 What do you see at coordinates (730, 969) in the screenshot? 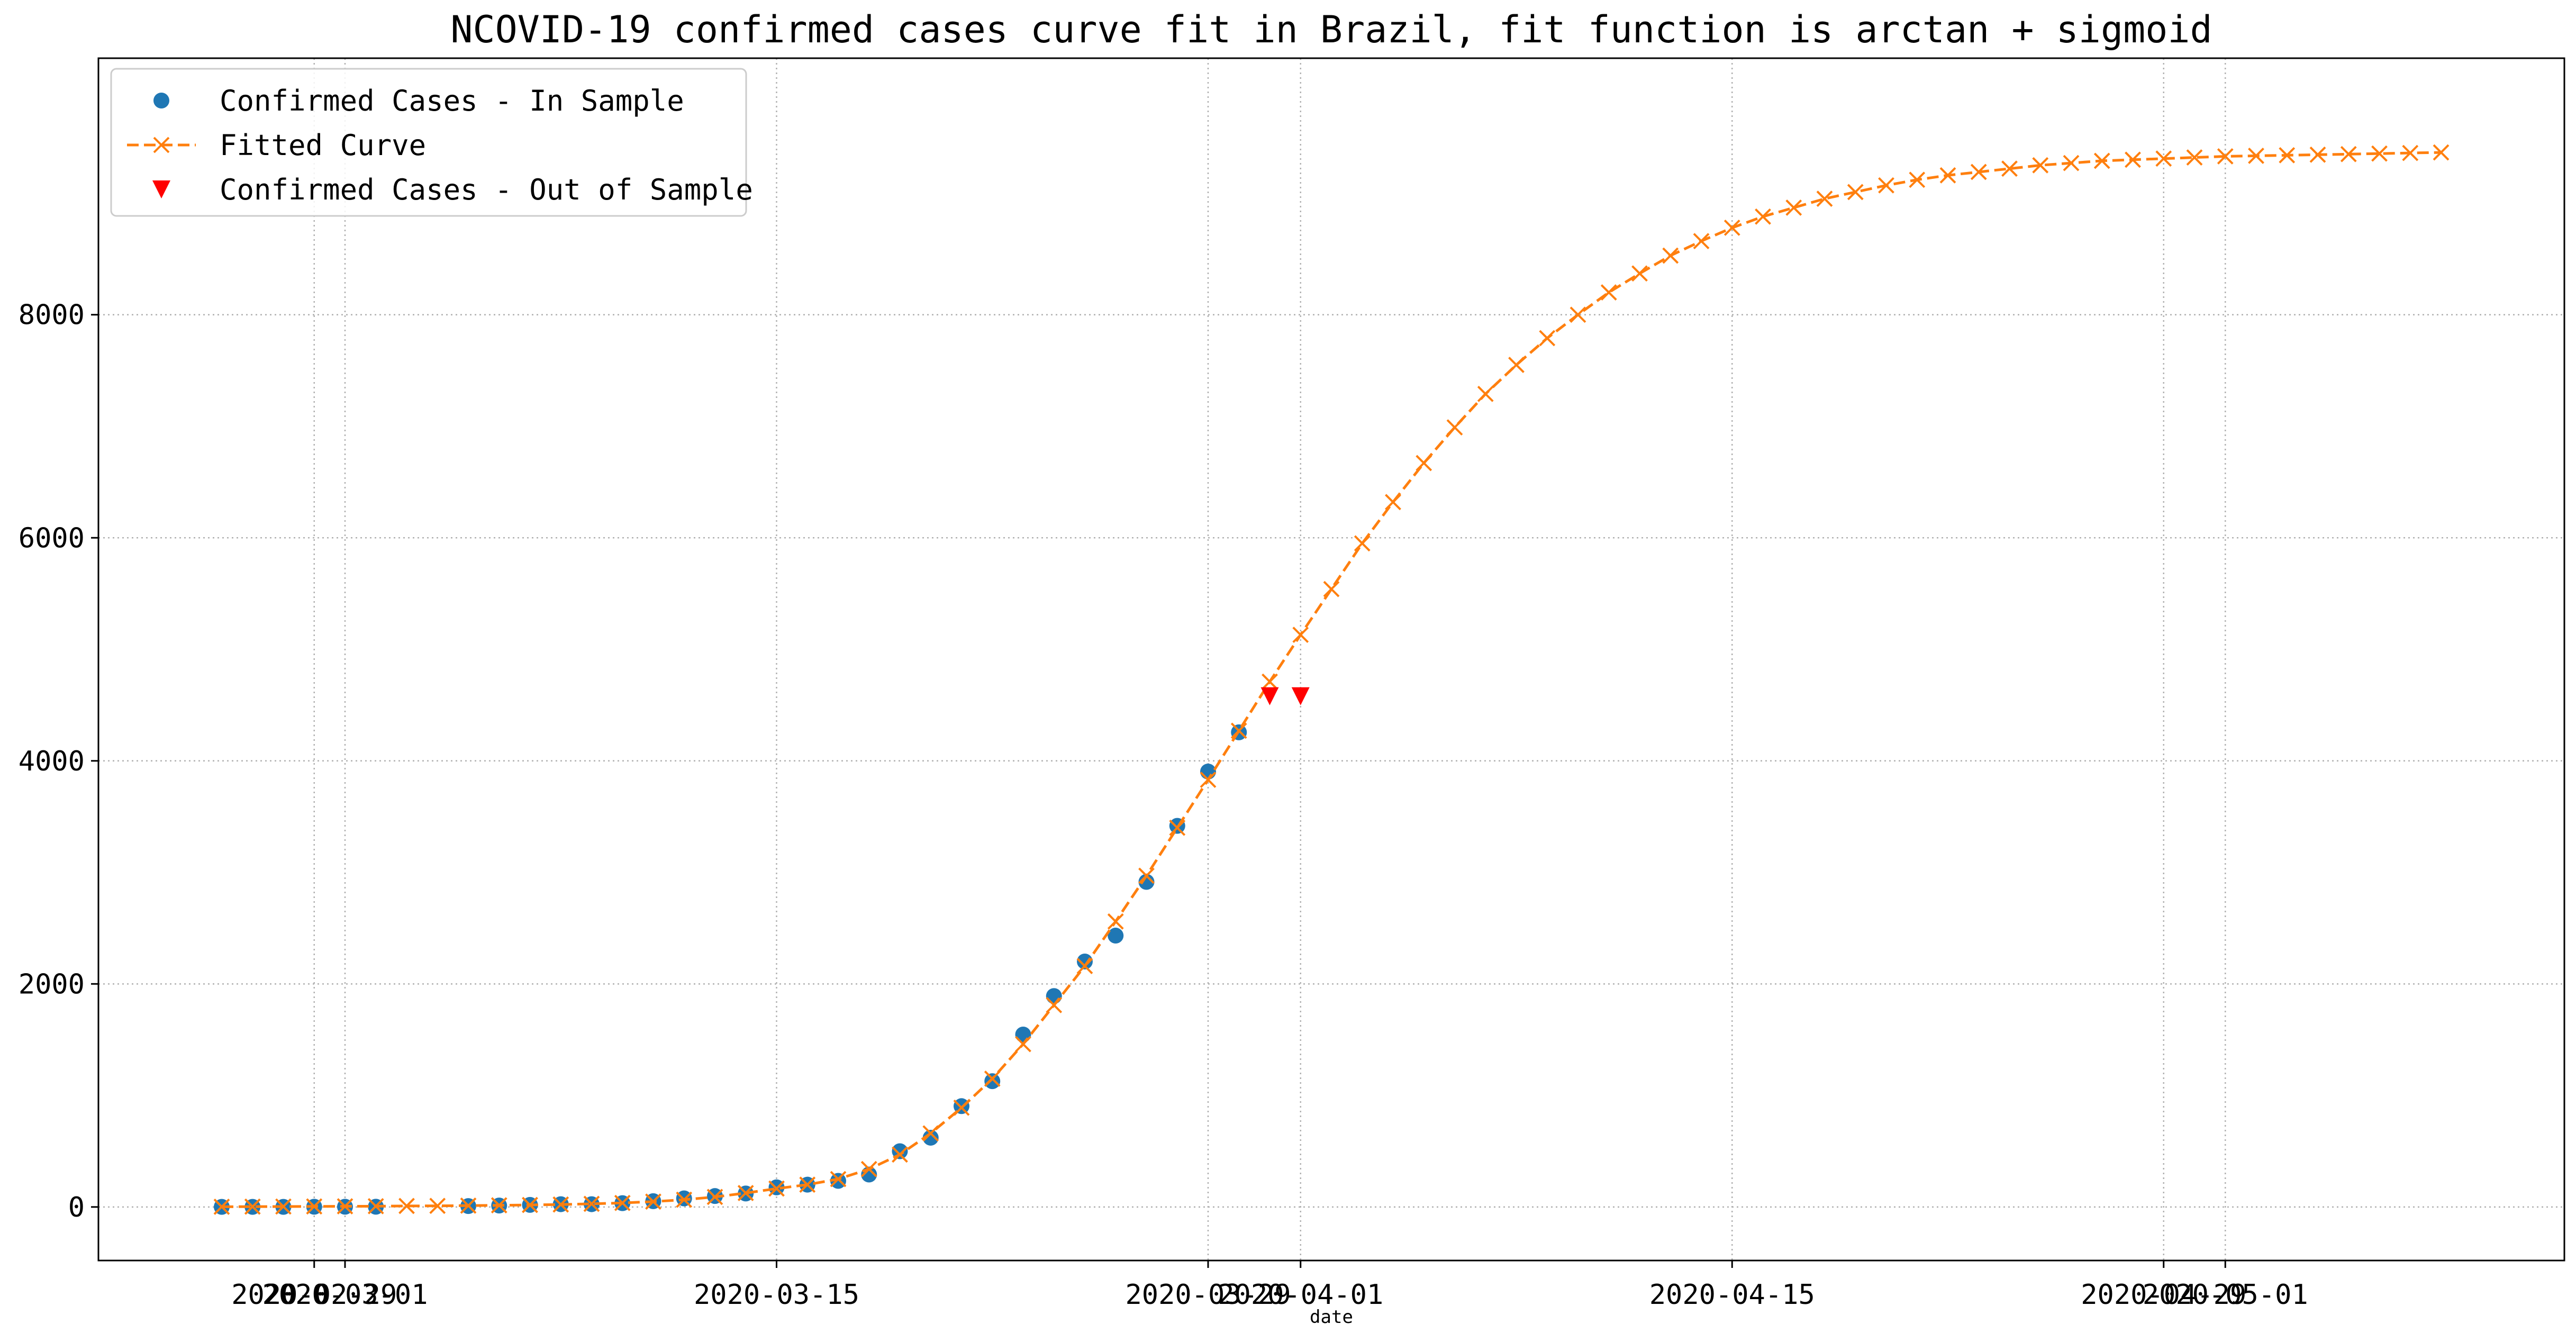
I see `series-in-sample` at bounding box center [730, 969].